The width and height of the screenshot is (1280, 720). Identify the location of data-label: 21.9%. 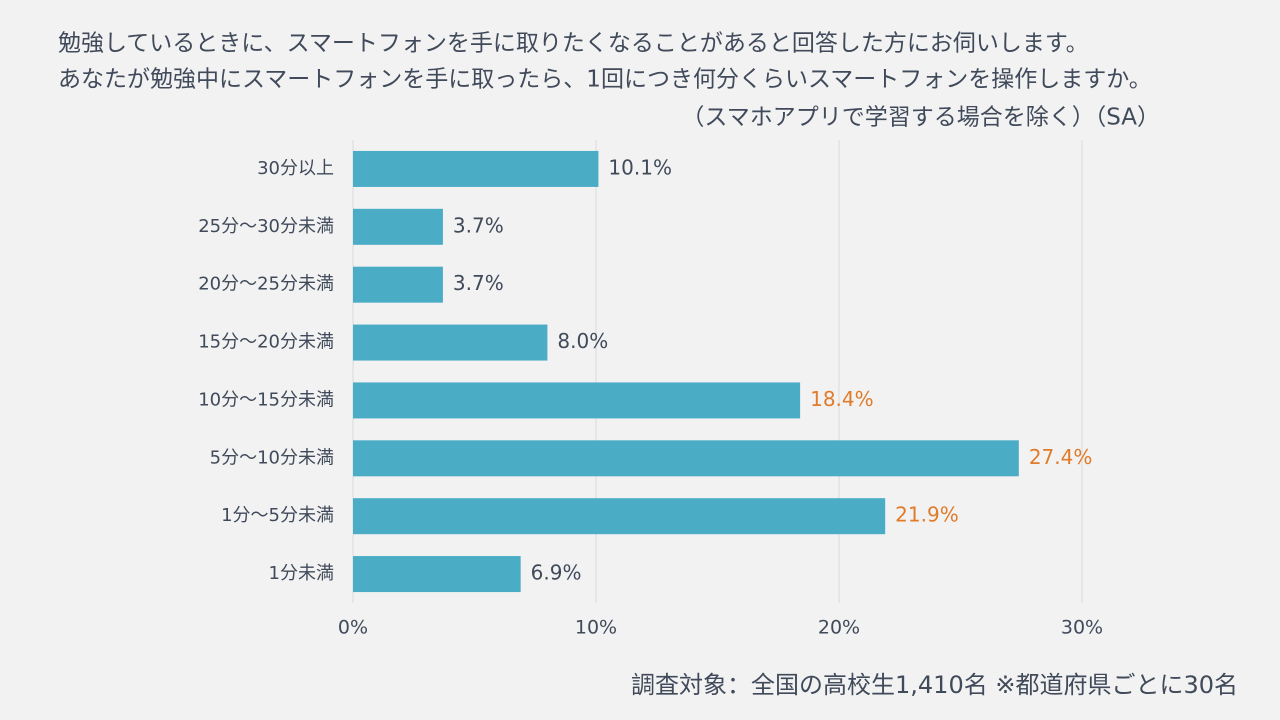
(927, 515).